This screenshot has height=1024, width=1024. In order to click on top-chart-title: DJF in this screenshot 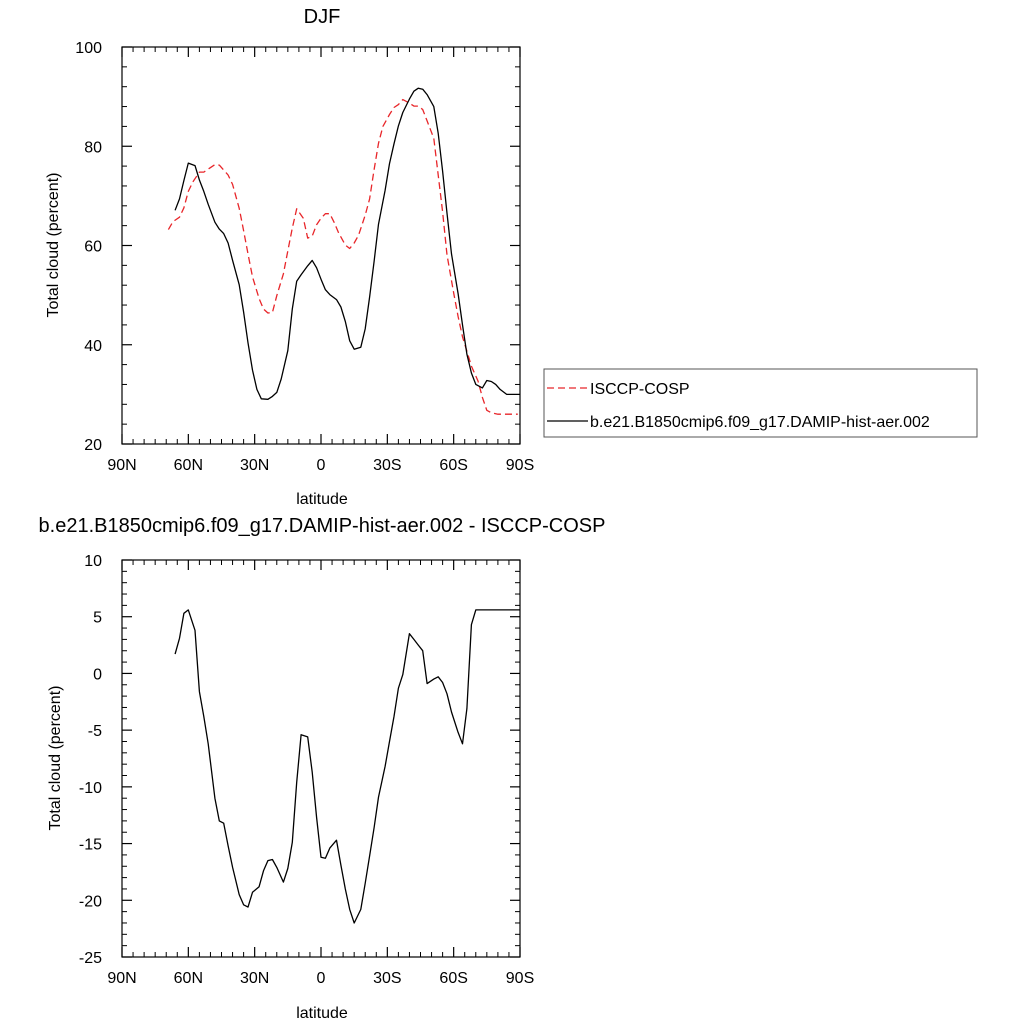, I will do `click(322, 17)`.